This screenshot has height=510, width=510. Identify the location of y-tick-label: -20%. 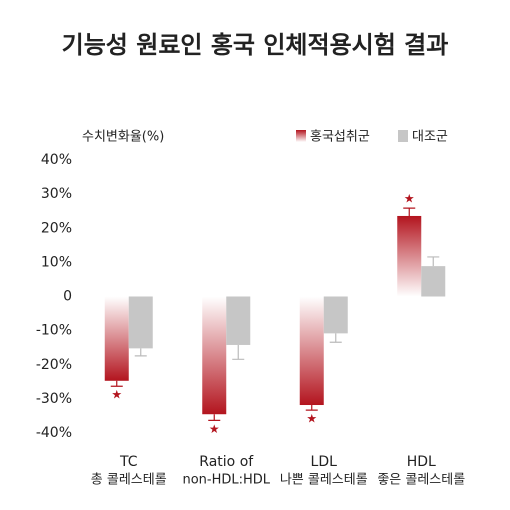
(54, 365).